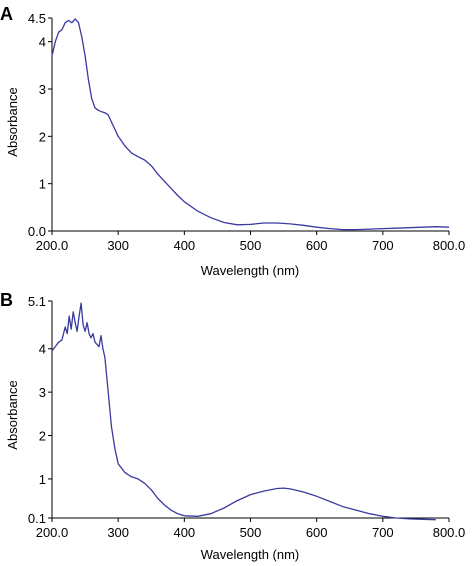  Describe the element at coordinates (42, 184) in the screenshot. I see `panel-a-y-tick-label: 1` at that location.